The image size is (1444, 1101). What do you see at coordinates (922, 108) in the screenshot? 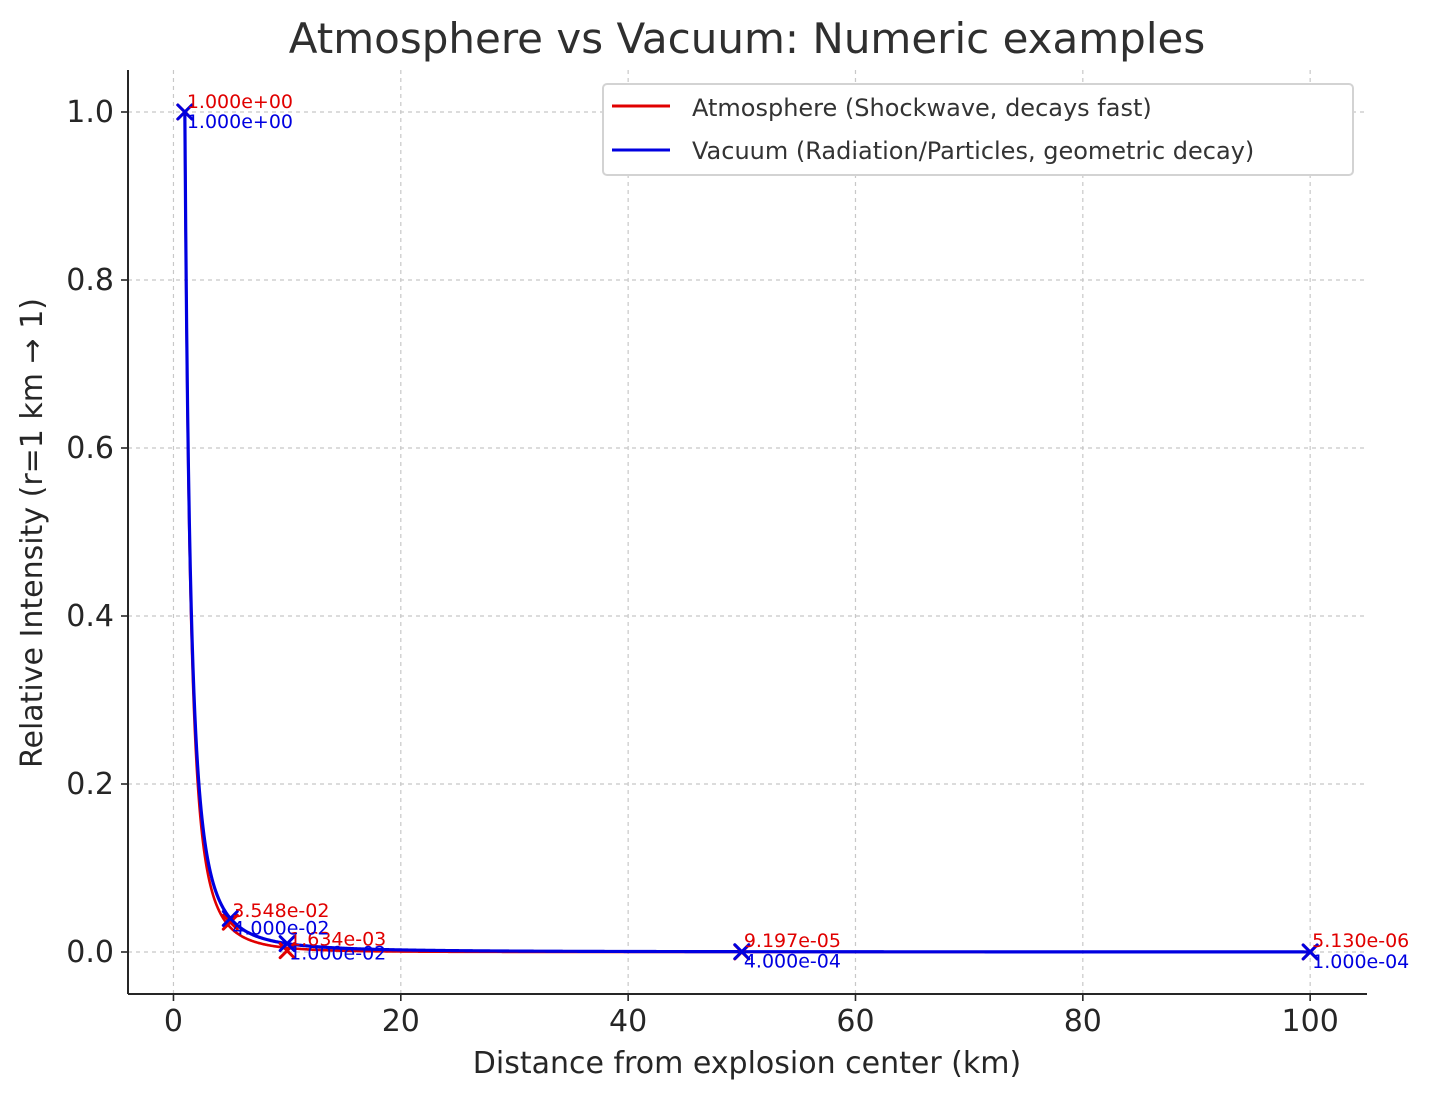
I see `legend-atmosphere-label: Atmosphere (Shockwave, decays fast)` at bounding box center [922, 108].